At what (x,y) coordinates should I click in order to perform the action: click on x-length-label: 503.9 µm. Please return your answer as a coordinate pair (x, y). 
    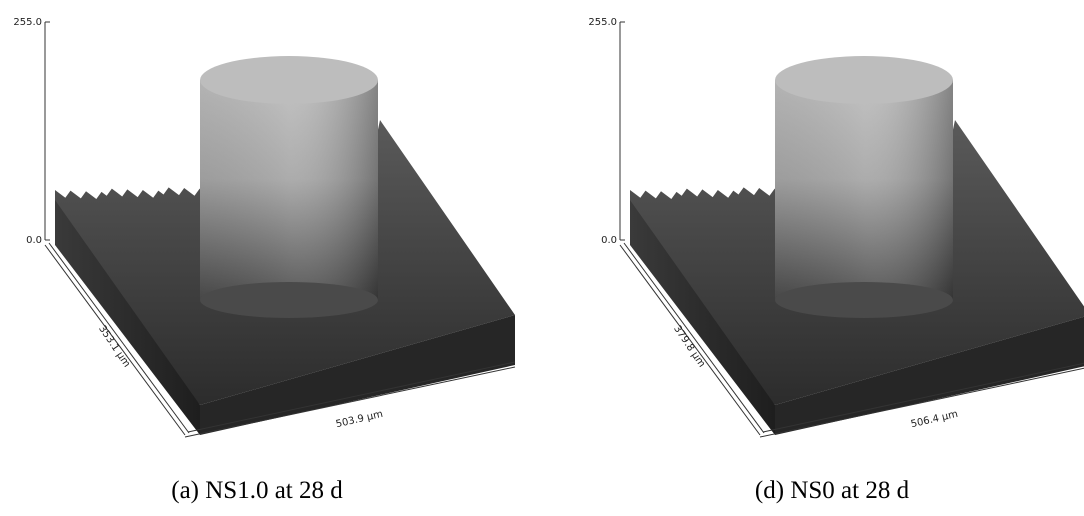
    Looking at the image, I should click on (359, 419).